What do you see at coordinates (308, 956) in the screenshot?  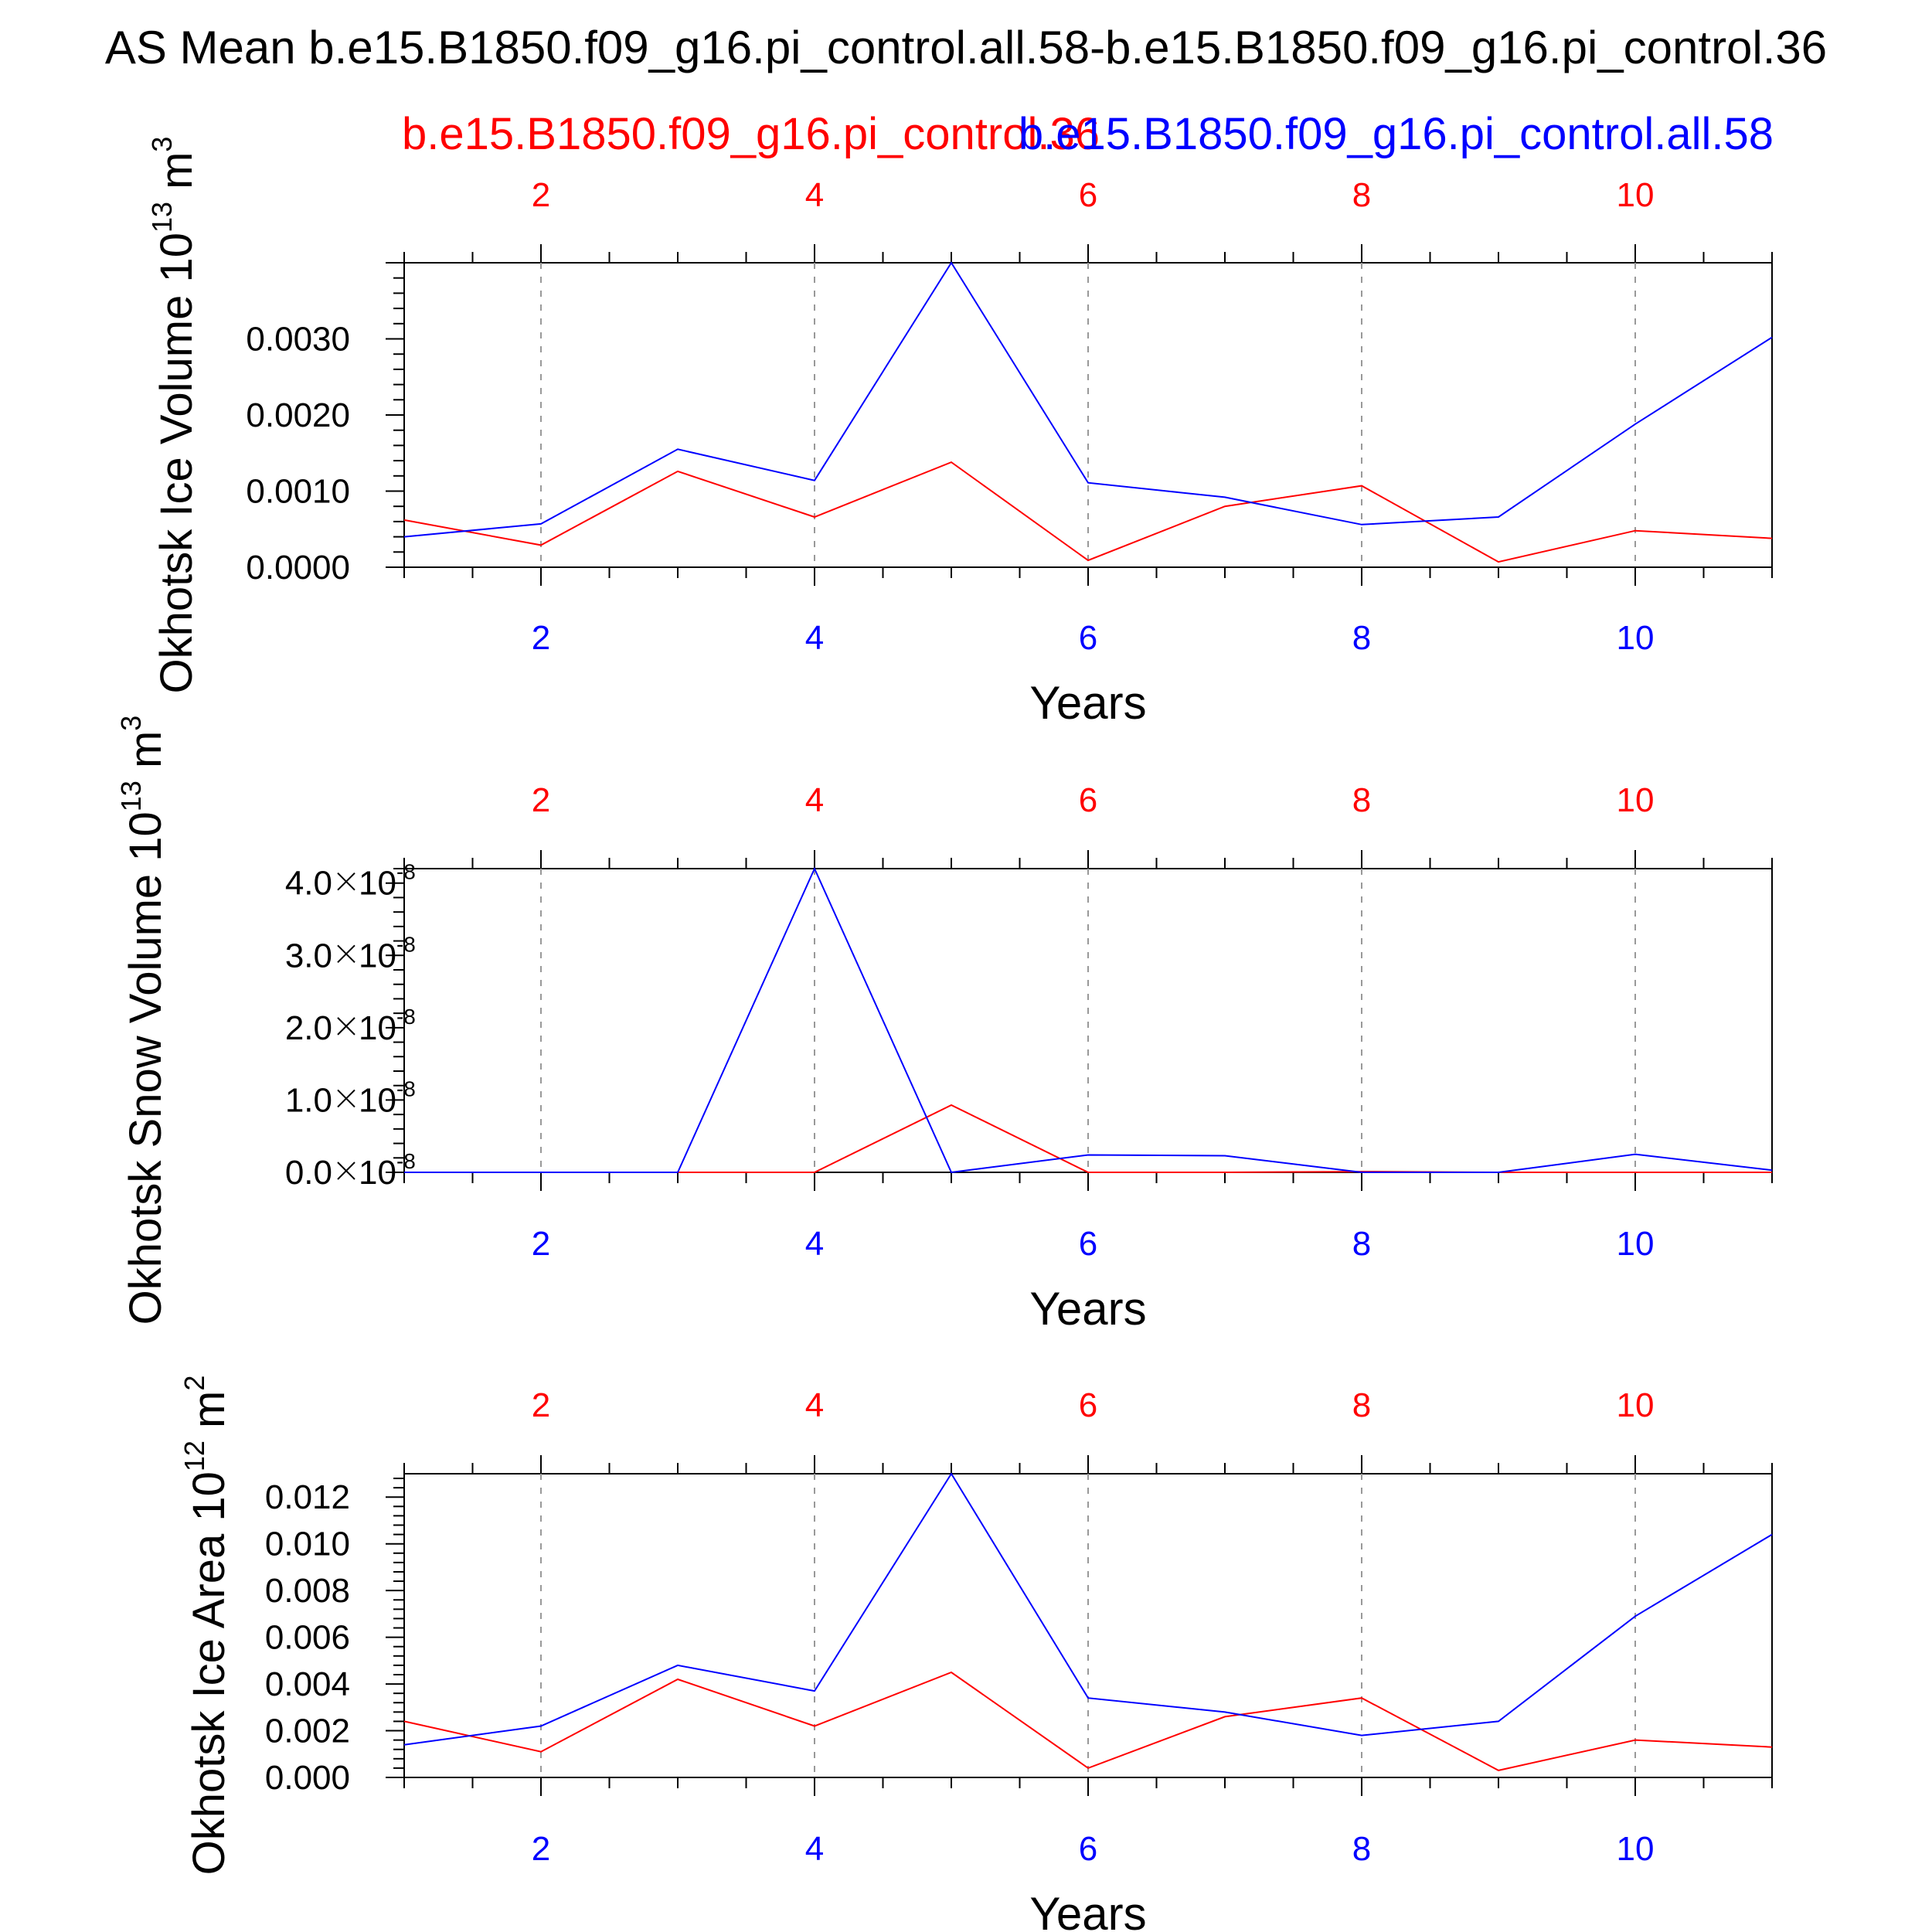 I see `y-tick-label-mantissa: 3.0` at bounding box center [308, 956].